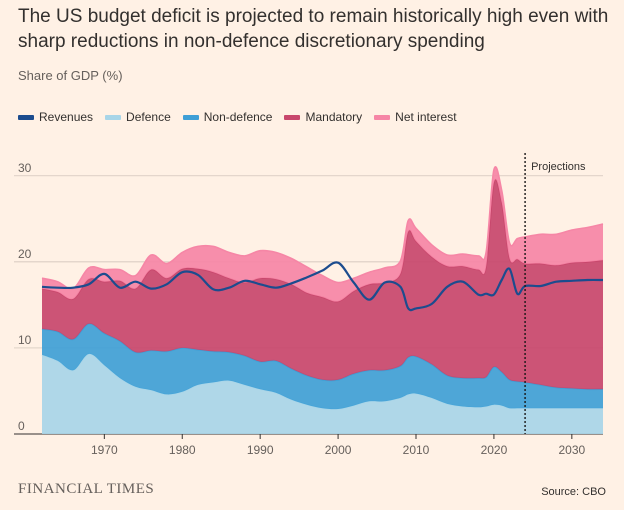 The width and height of the screenshot is (624, 510). I want to click on x-tick-label-2030: 2030, so click(571, 450).